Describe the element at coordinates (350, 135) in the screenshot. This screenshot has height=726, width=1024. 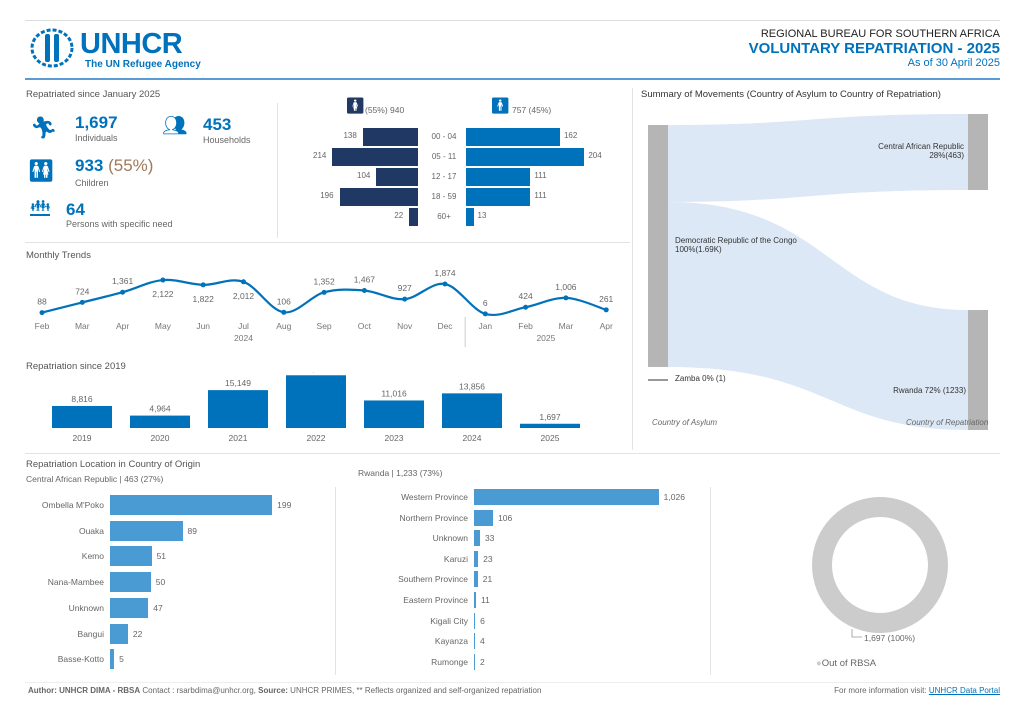
I see `female-value: 138` at that location.